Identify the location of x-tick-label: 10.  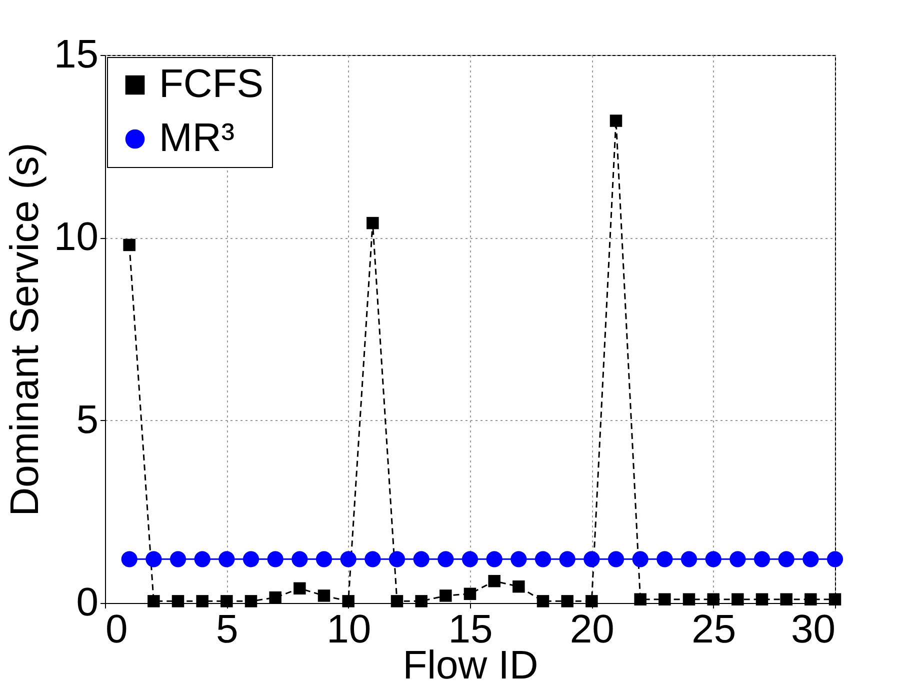
(349, 630).